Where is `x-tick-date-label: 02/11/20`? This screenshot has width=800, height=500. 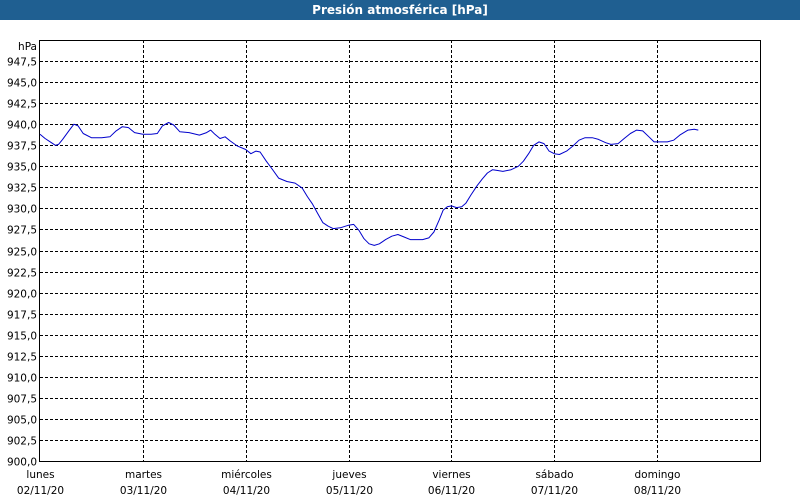 x-tick-date-label: 02/11/20 is located at coordinates (40, 491).